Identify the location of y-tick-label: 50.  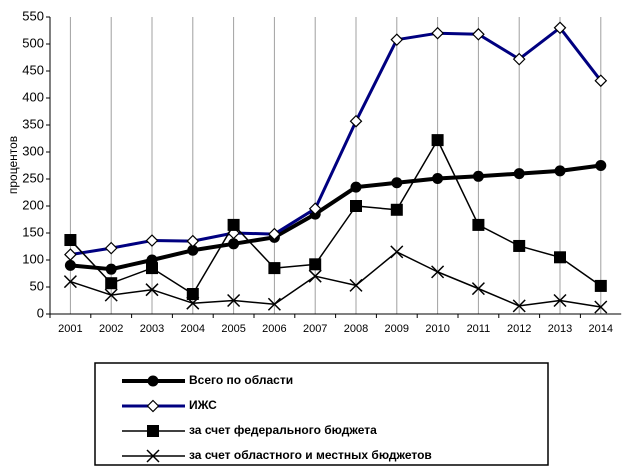
(37, 285).